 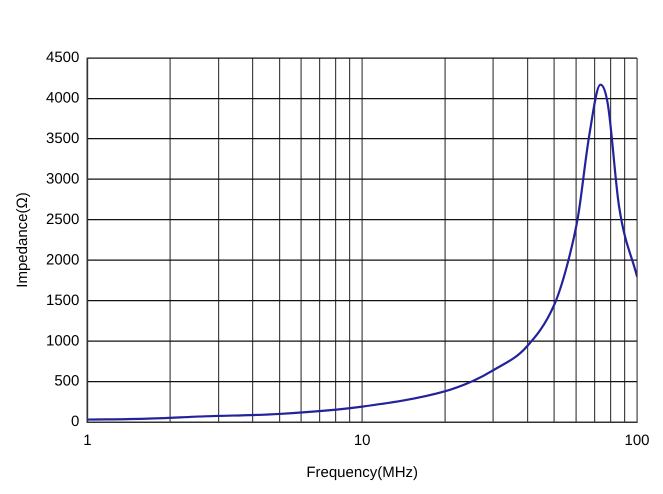 What do you see at coordinates (63, 259) in the screenshot?
I see `y-tick-label: 2000` at bounding box center [63, 259].